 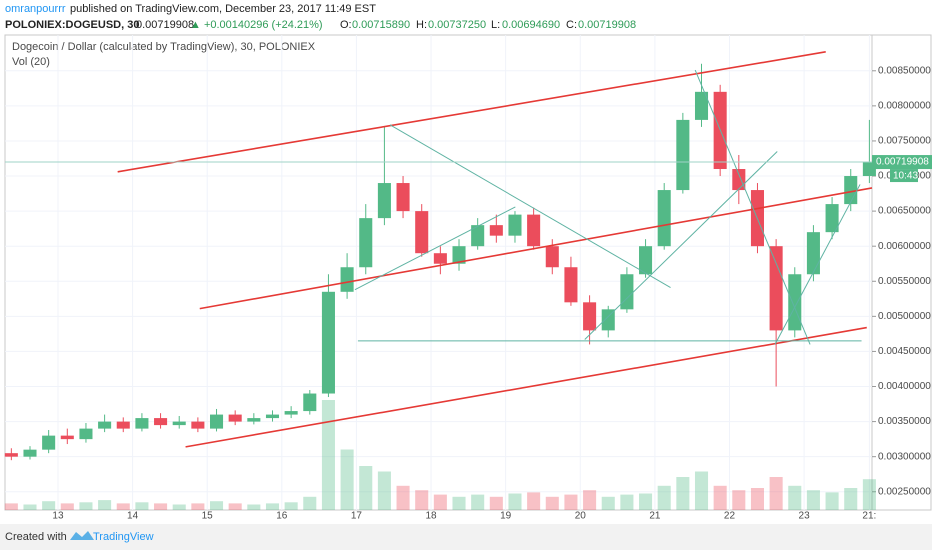 I want to click on x-tick-label: 21:, so click(x=869, y=516).